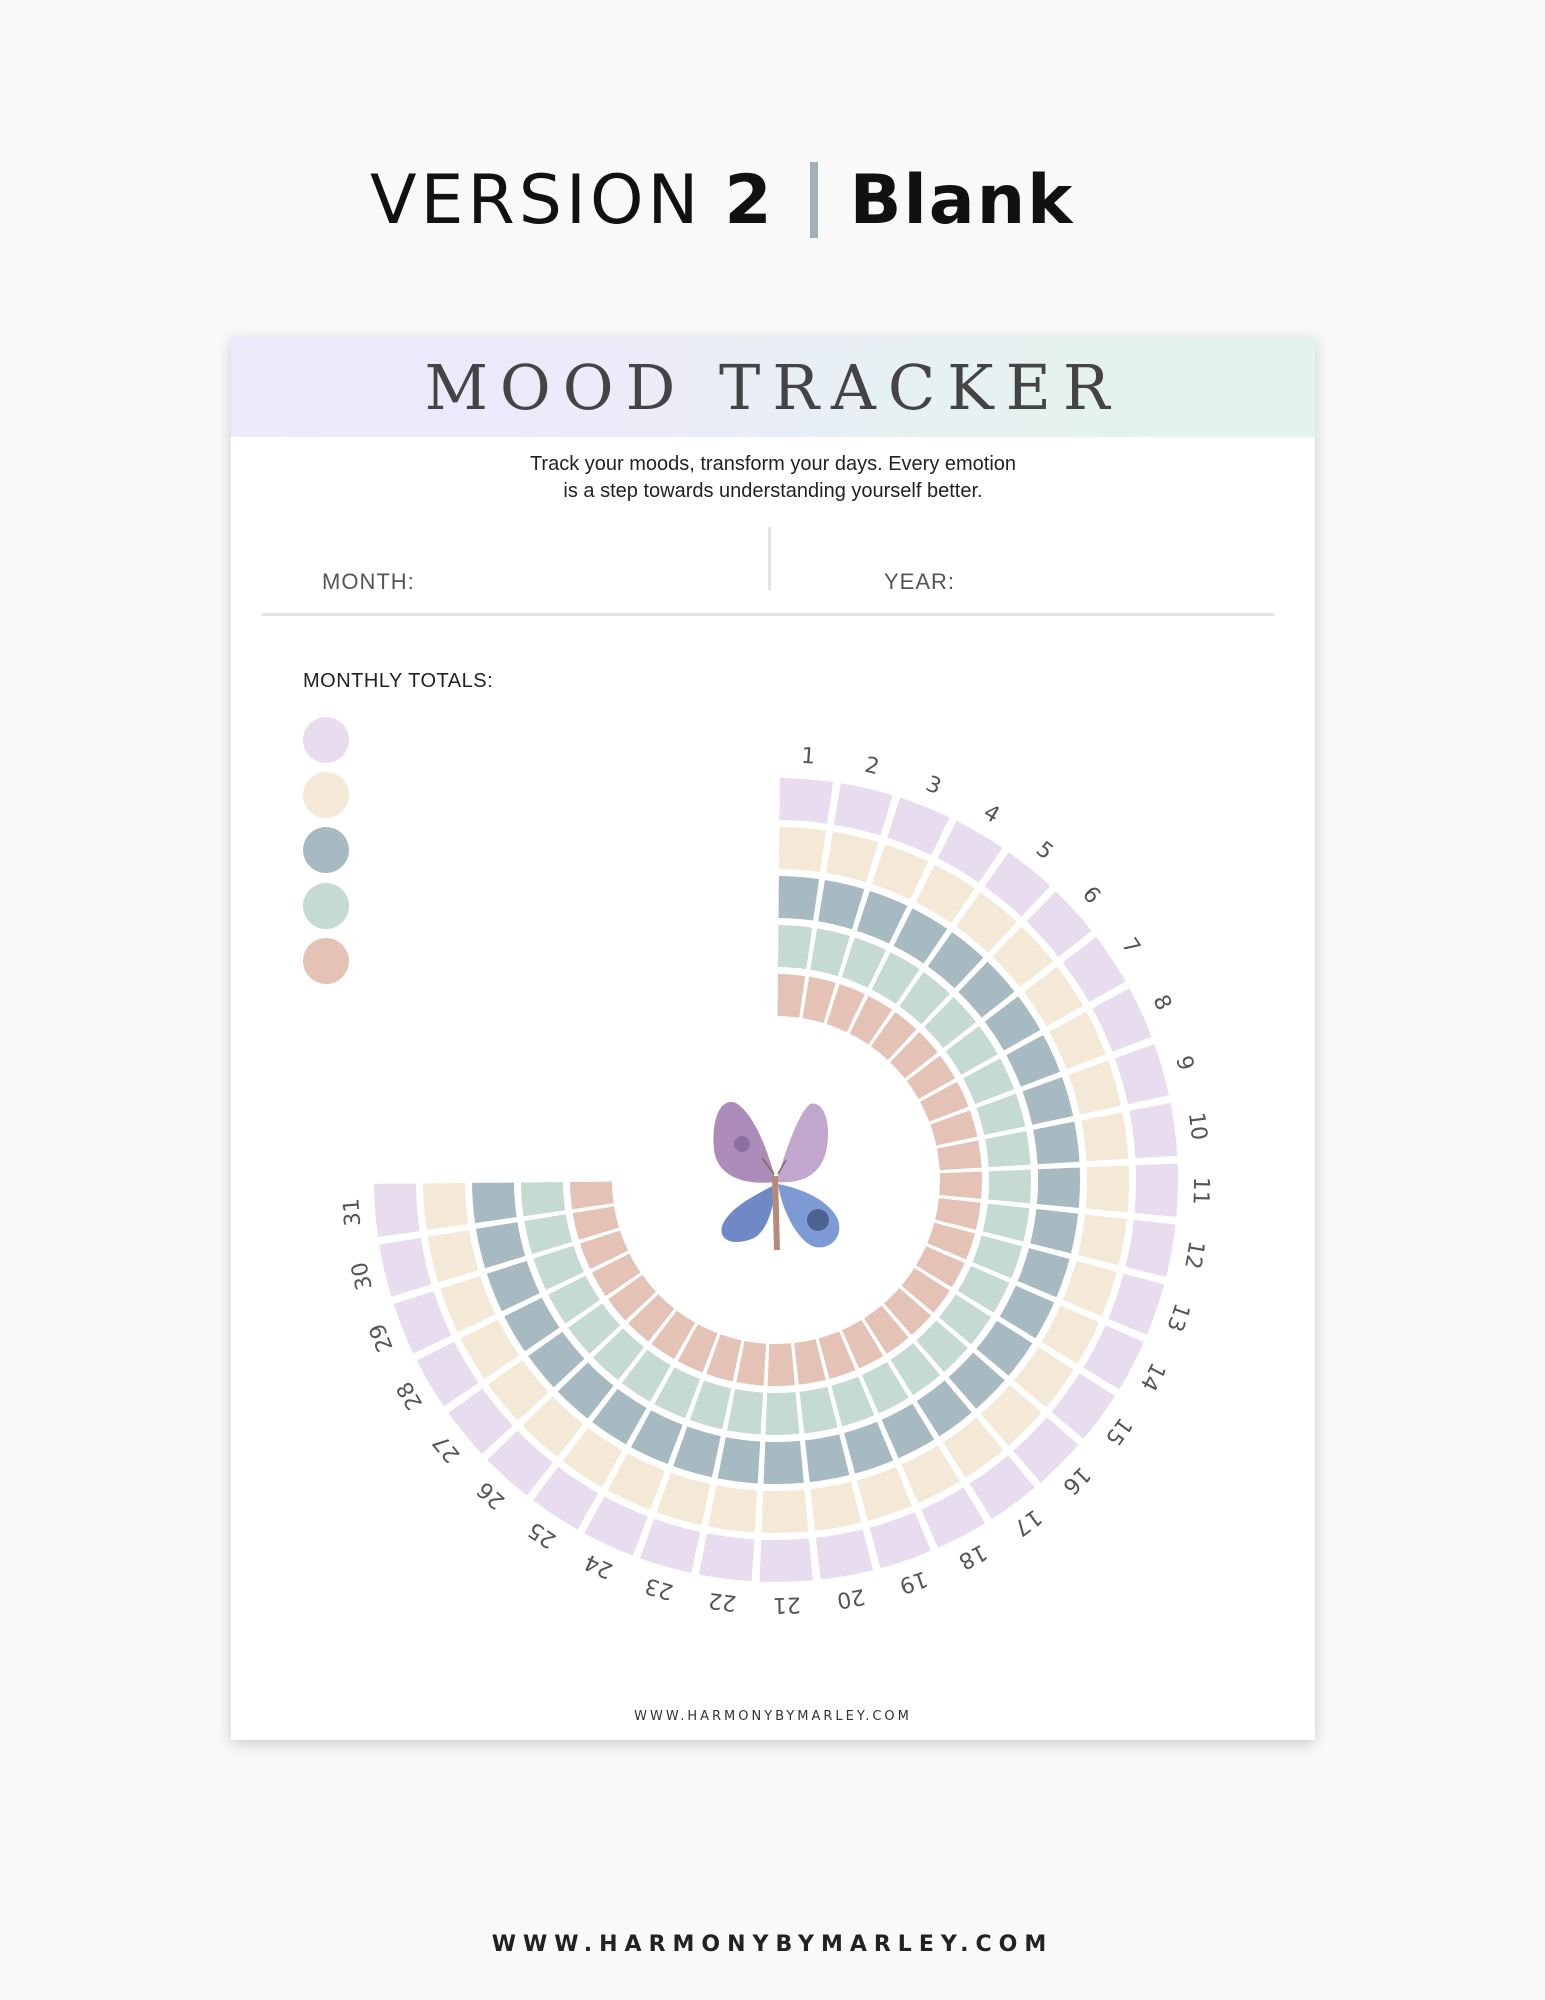 This screenshot has height=2000, width=1545. I want to click on page-footer-url: WWW.HARMONYBYMARLEY.COM, so click(772, 1944).